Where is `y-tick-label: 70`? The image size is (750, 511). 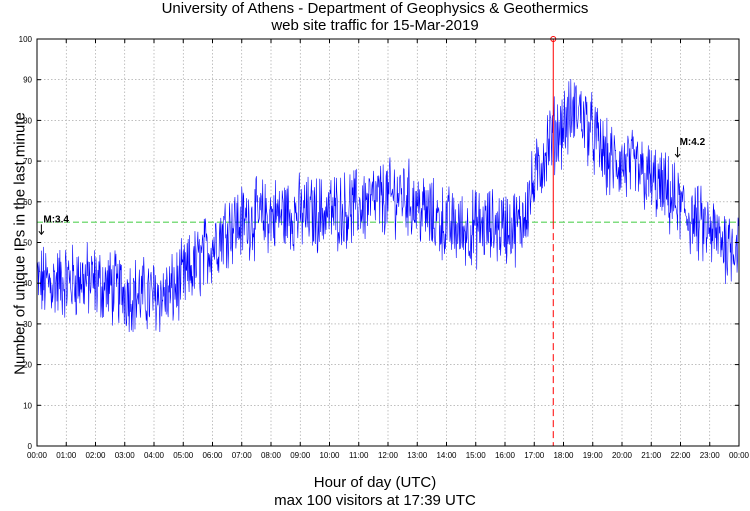 y-tick-label: 70 is located at coordinates (27, 161).